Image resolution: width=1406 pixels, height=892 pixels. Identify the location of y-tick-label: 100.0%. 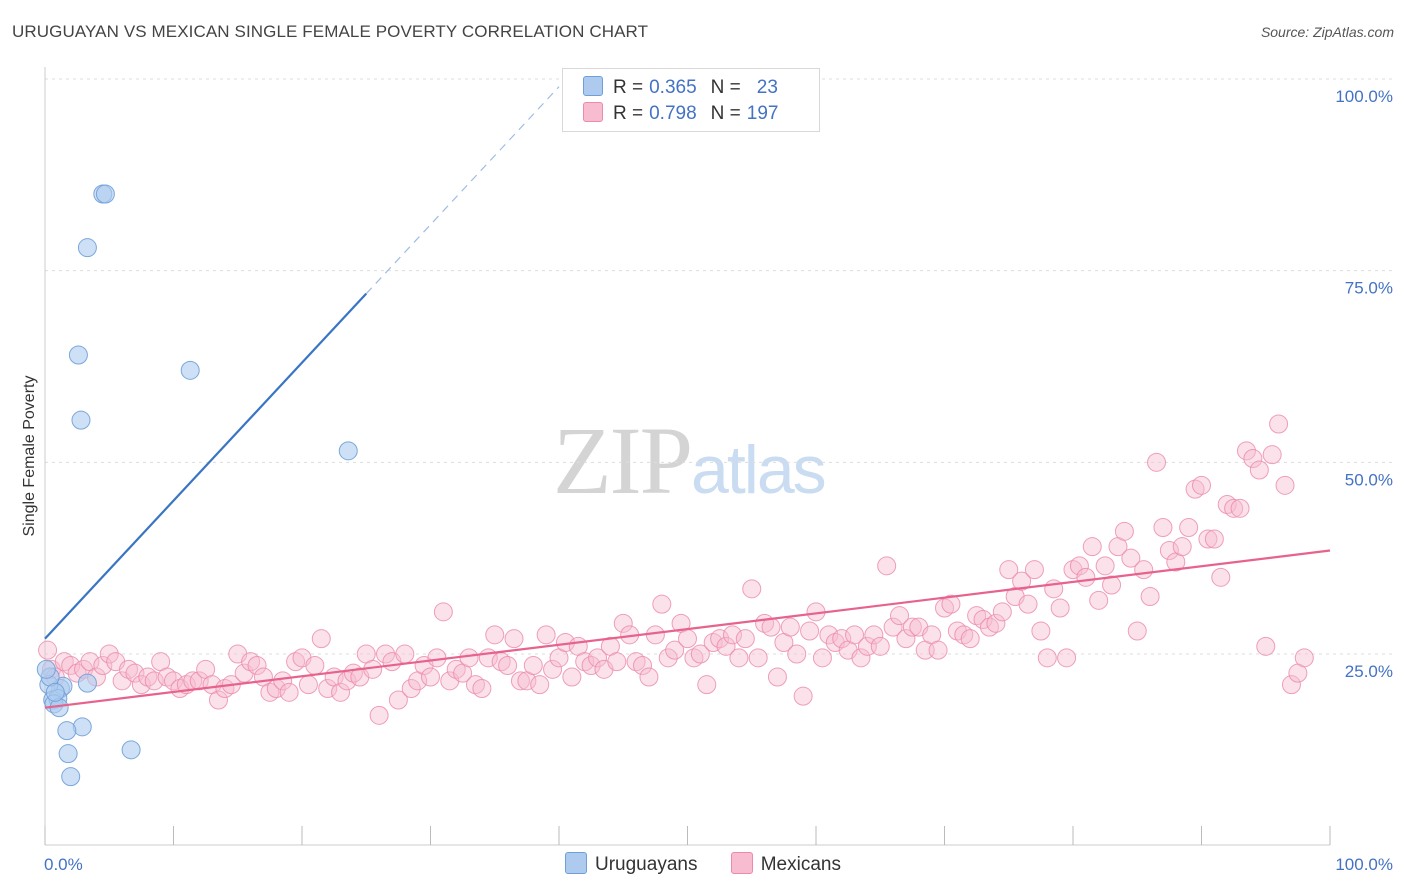
(1364, 96).